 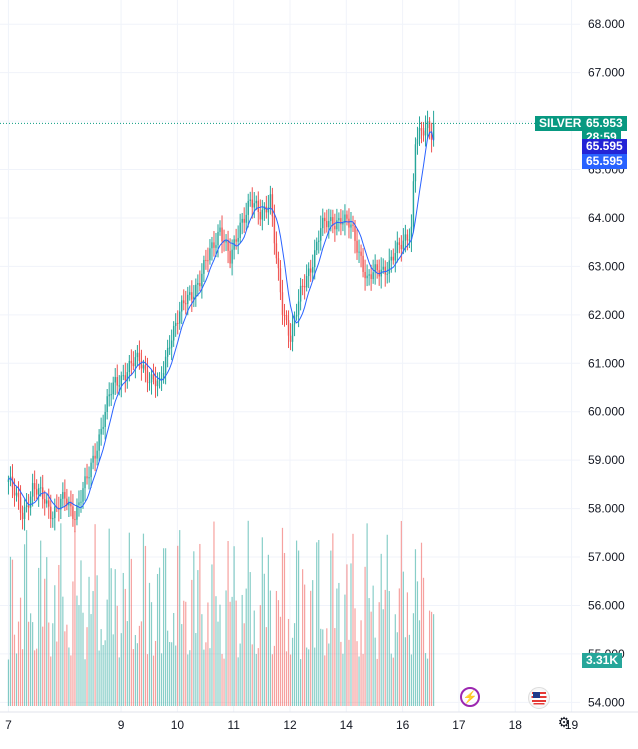 What do you see at coordinates (606, 460) in the screenshot?
I see `y-tick-label-9: 59.000` at bounding box center [606, 460].